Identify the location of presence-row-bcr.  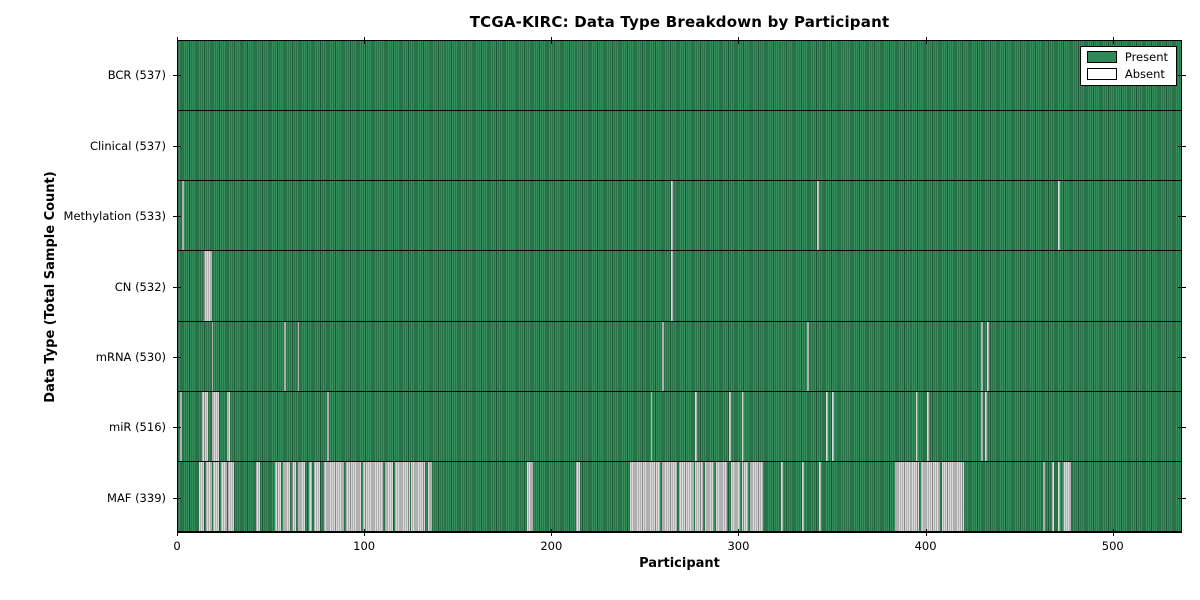
(679, 76).